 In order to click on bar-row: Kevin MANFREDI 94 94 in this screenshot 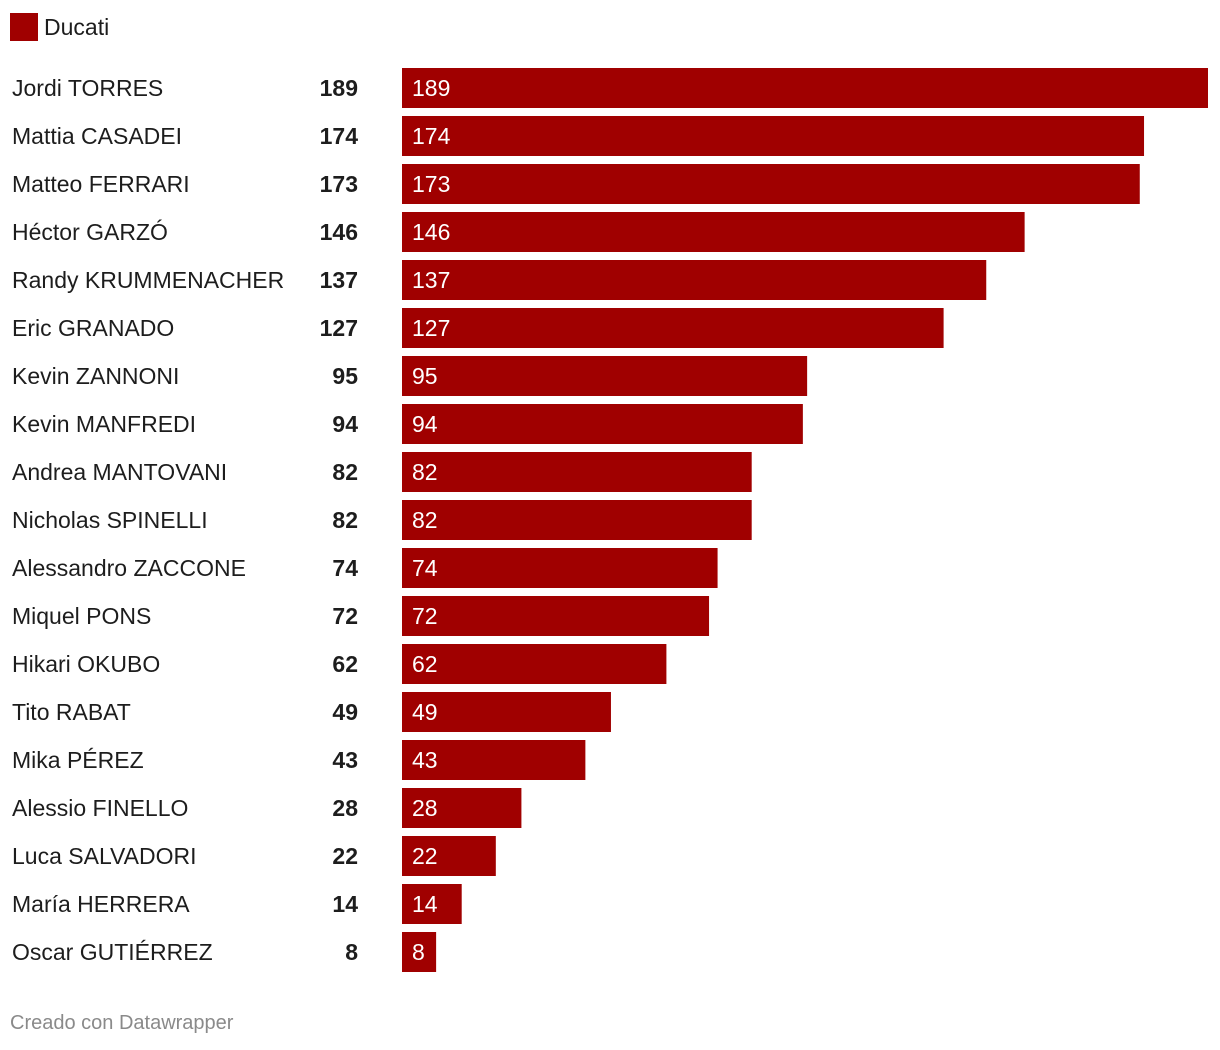, I will do `click(407, 424)`.